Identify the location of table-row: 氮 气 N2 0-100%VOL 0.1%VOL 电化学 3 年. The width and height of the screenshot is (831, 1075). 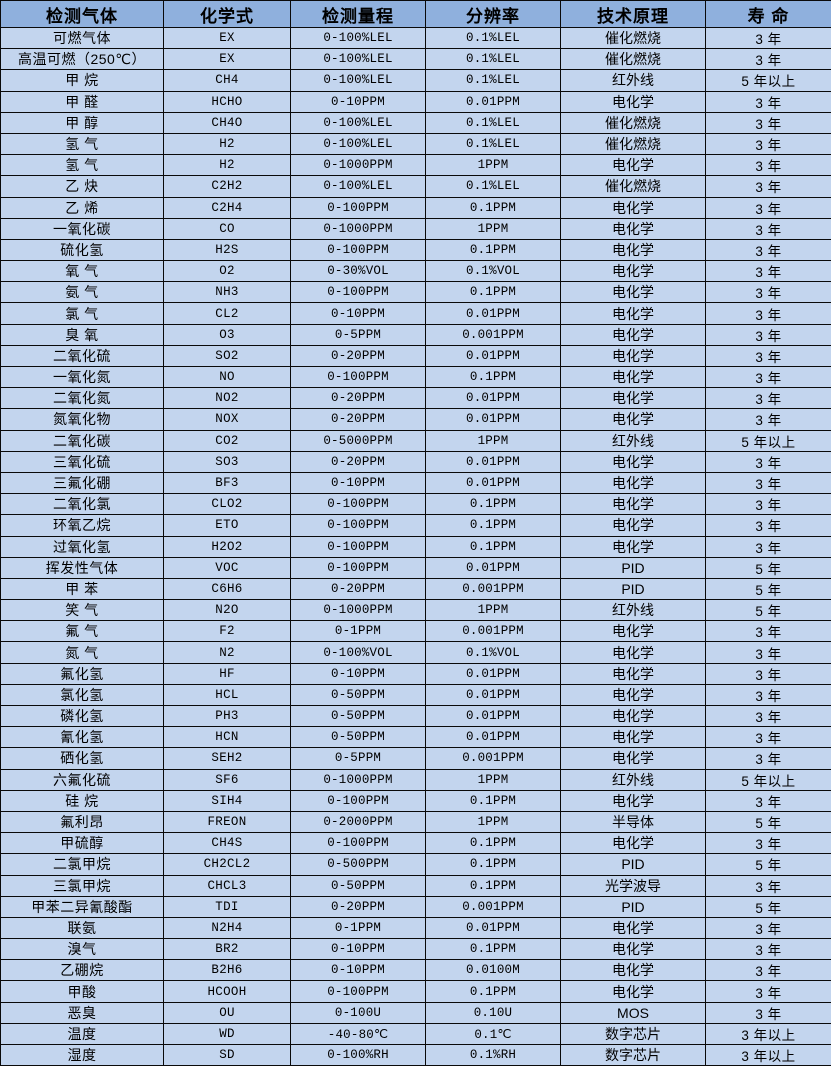
(415, 652).